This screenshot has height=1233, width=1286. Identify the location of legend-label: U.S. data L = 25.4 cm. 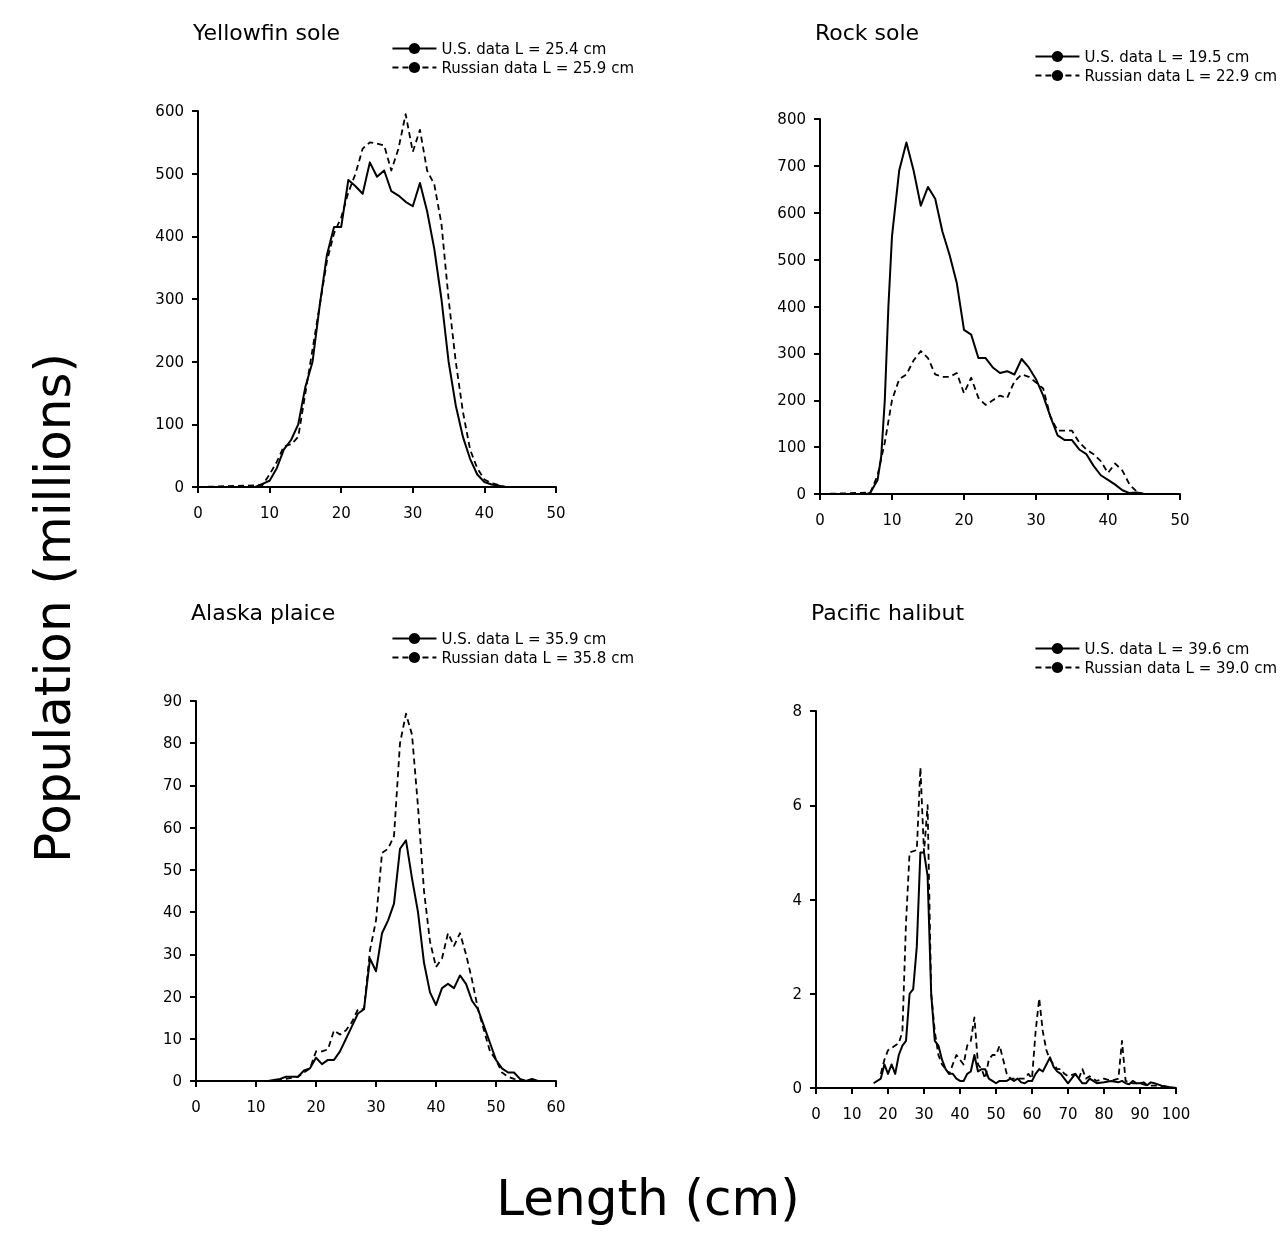
(524, 48).